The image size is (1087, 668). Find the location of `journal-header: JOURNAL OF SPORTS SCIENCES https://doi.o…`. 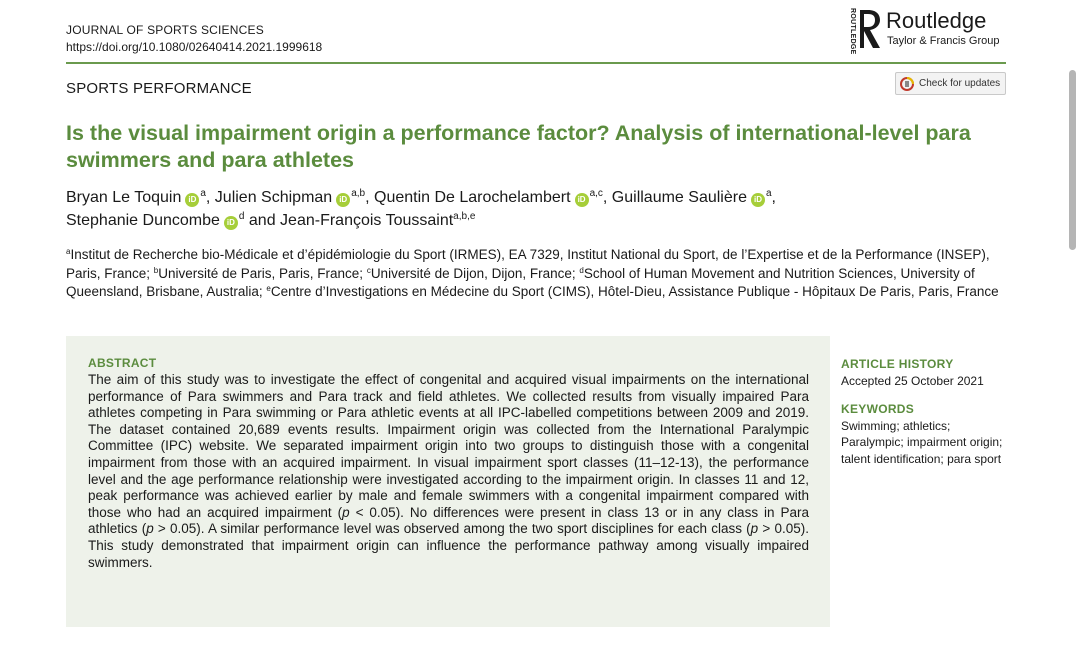

journal-header: JOURNAL OF SPORTS SCIENCES https://doi.o… is located at coordinates (194, 39).